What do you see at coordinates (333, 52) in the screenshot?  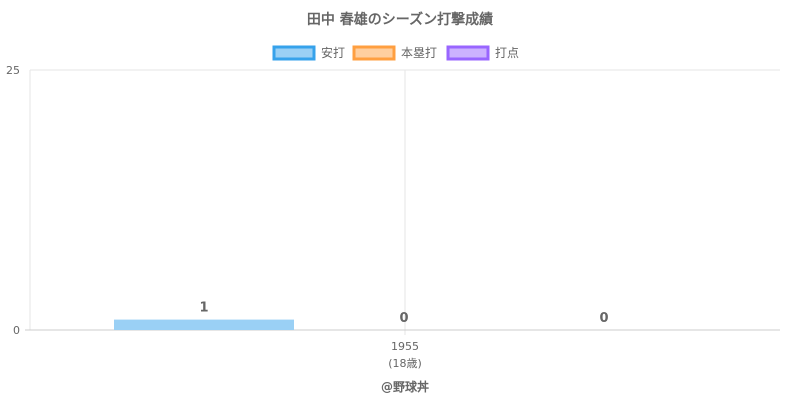 I see `legend-label: 安打` at bounding box center [333, 52].